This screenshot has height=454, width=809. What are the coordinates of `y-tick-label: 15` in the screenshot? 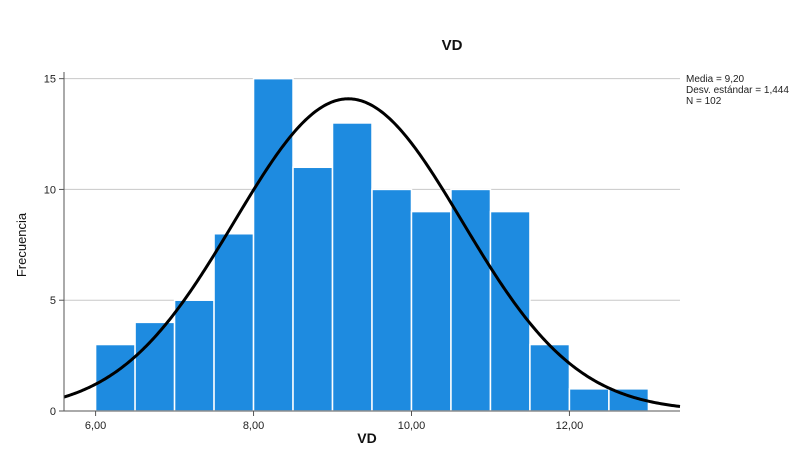 It's located at (50, 80).